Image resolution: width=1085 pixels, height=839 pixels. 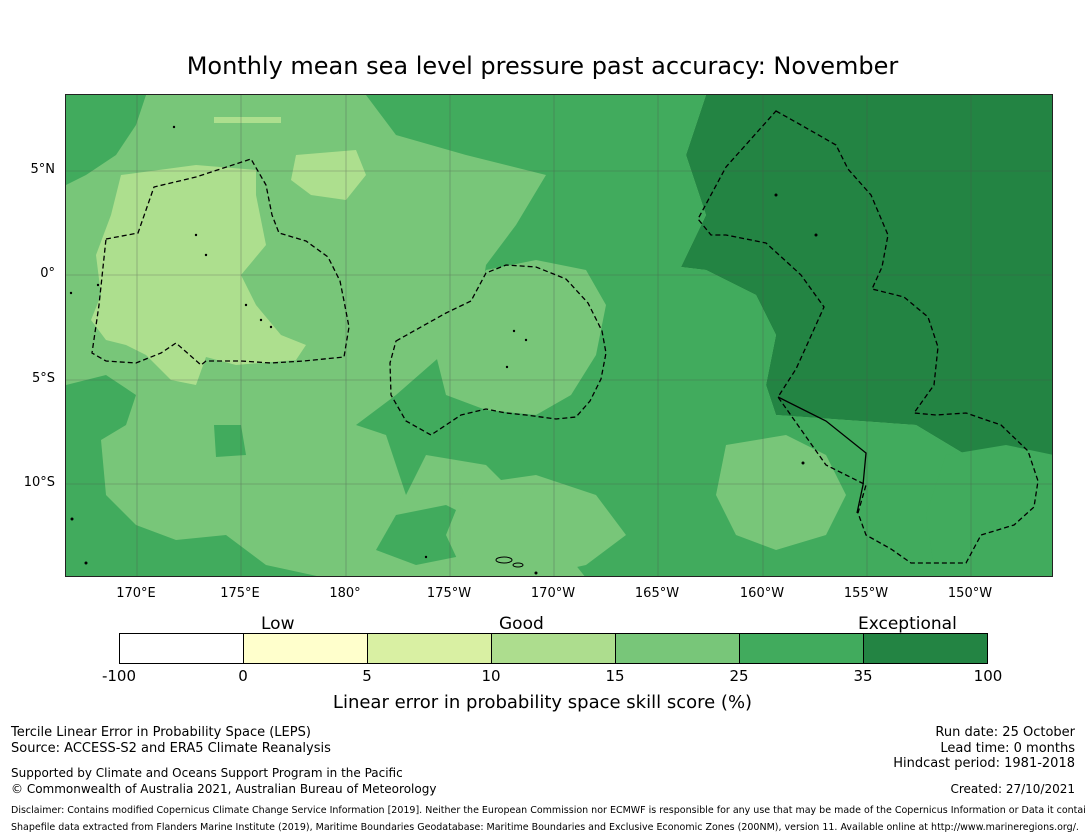 What do you see at coordinates (866, 593) in the screenshot?
I see `lon-label-155w: 155°W` at bounding box center [866, 593].